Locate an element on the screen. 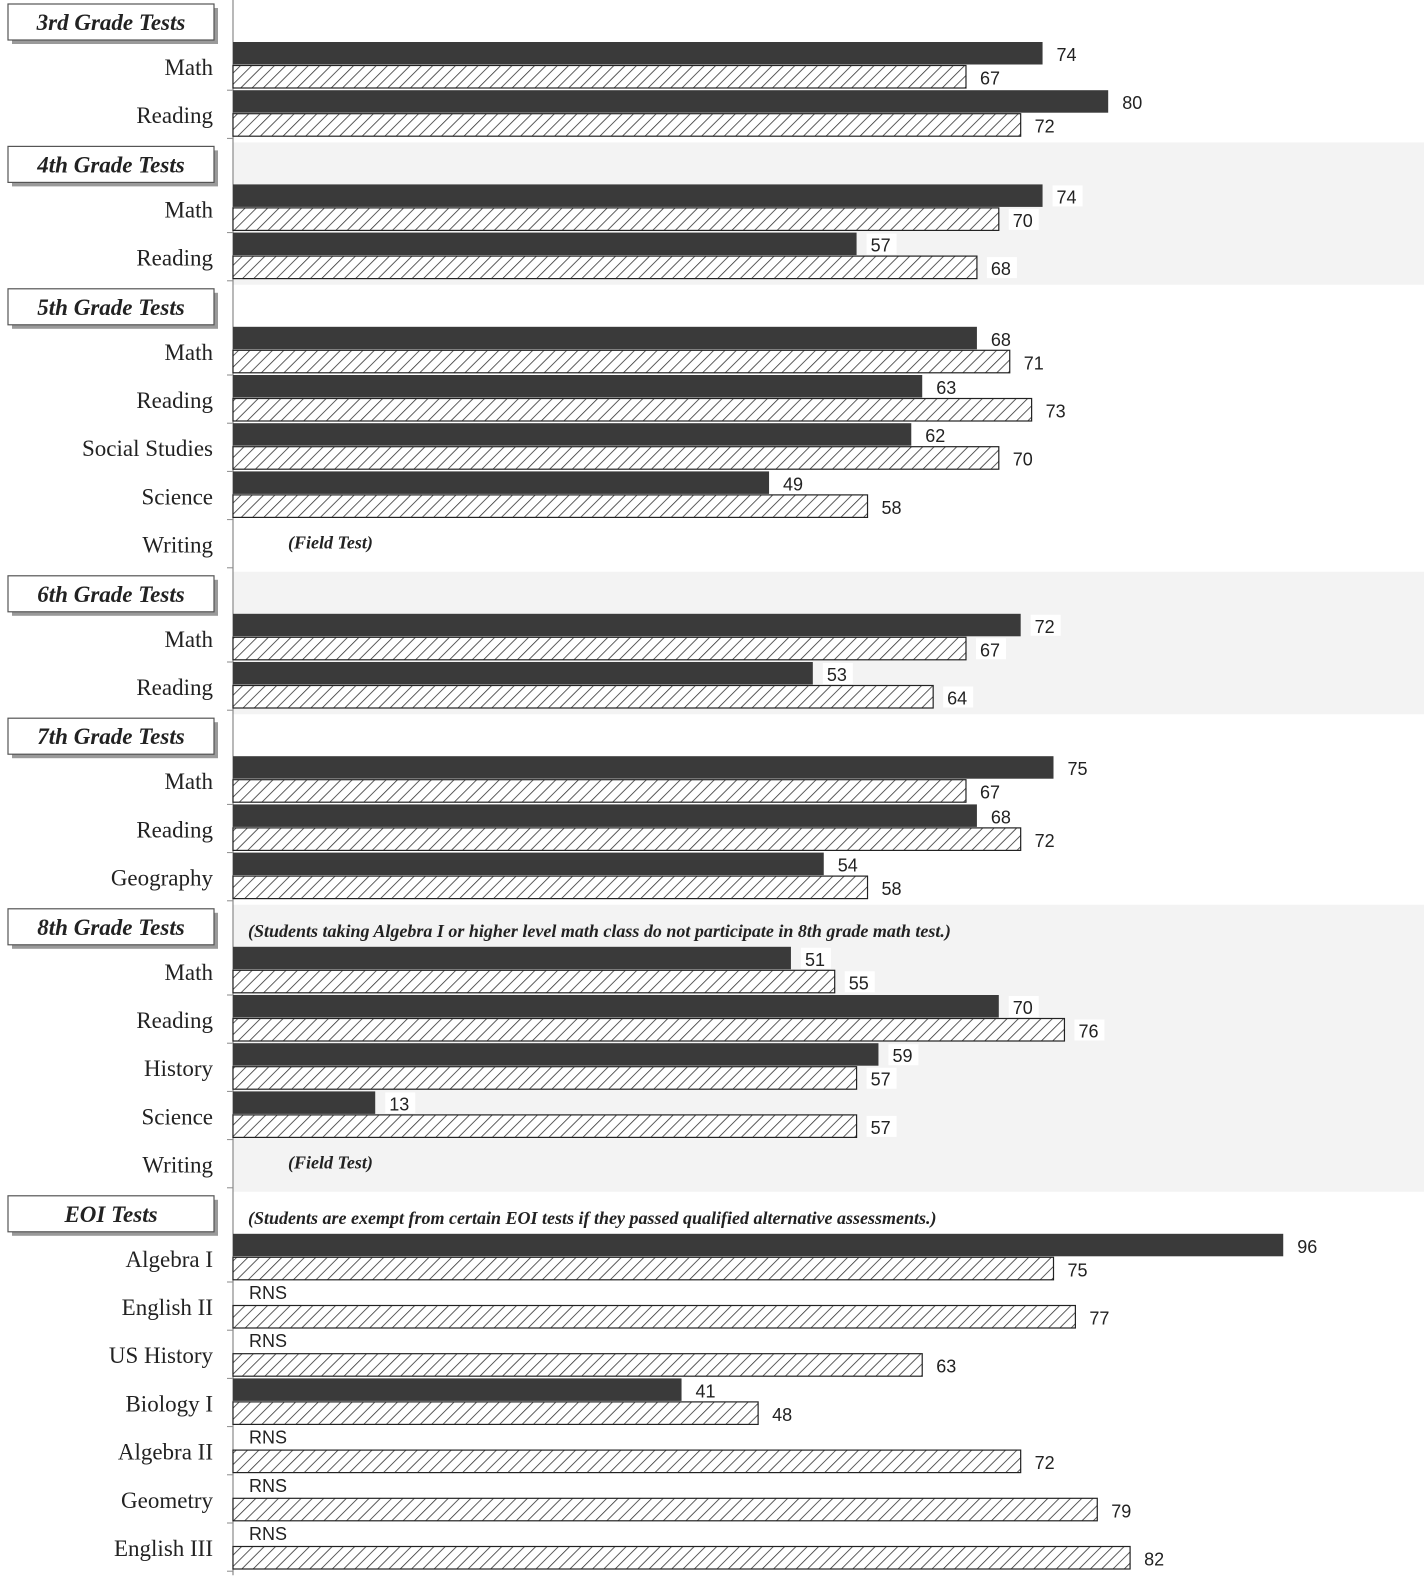 The height and width of the screenshot is (1591, 1424). value-label-series-1: 70 is located at coordinates (1023, 1008).